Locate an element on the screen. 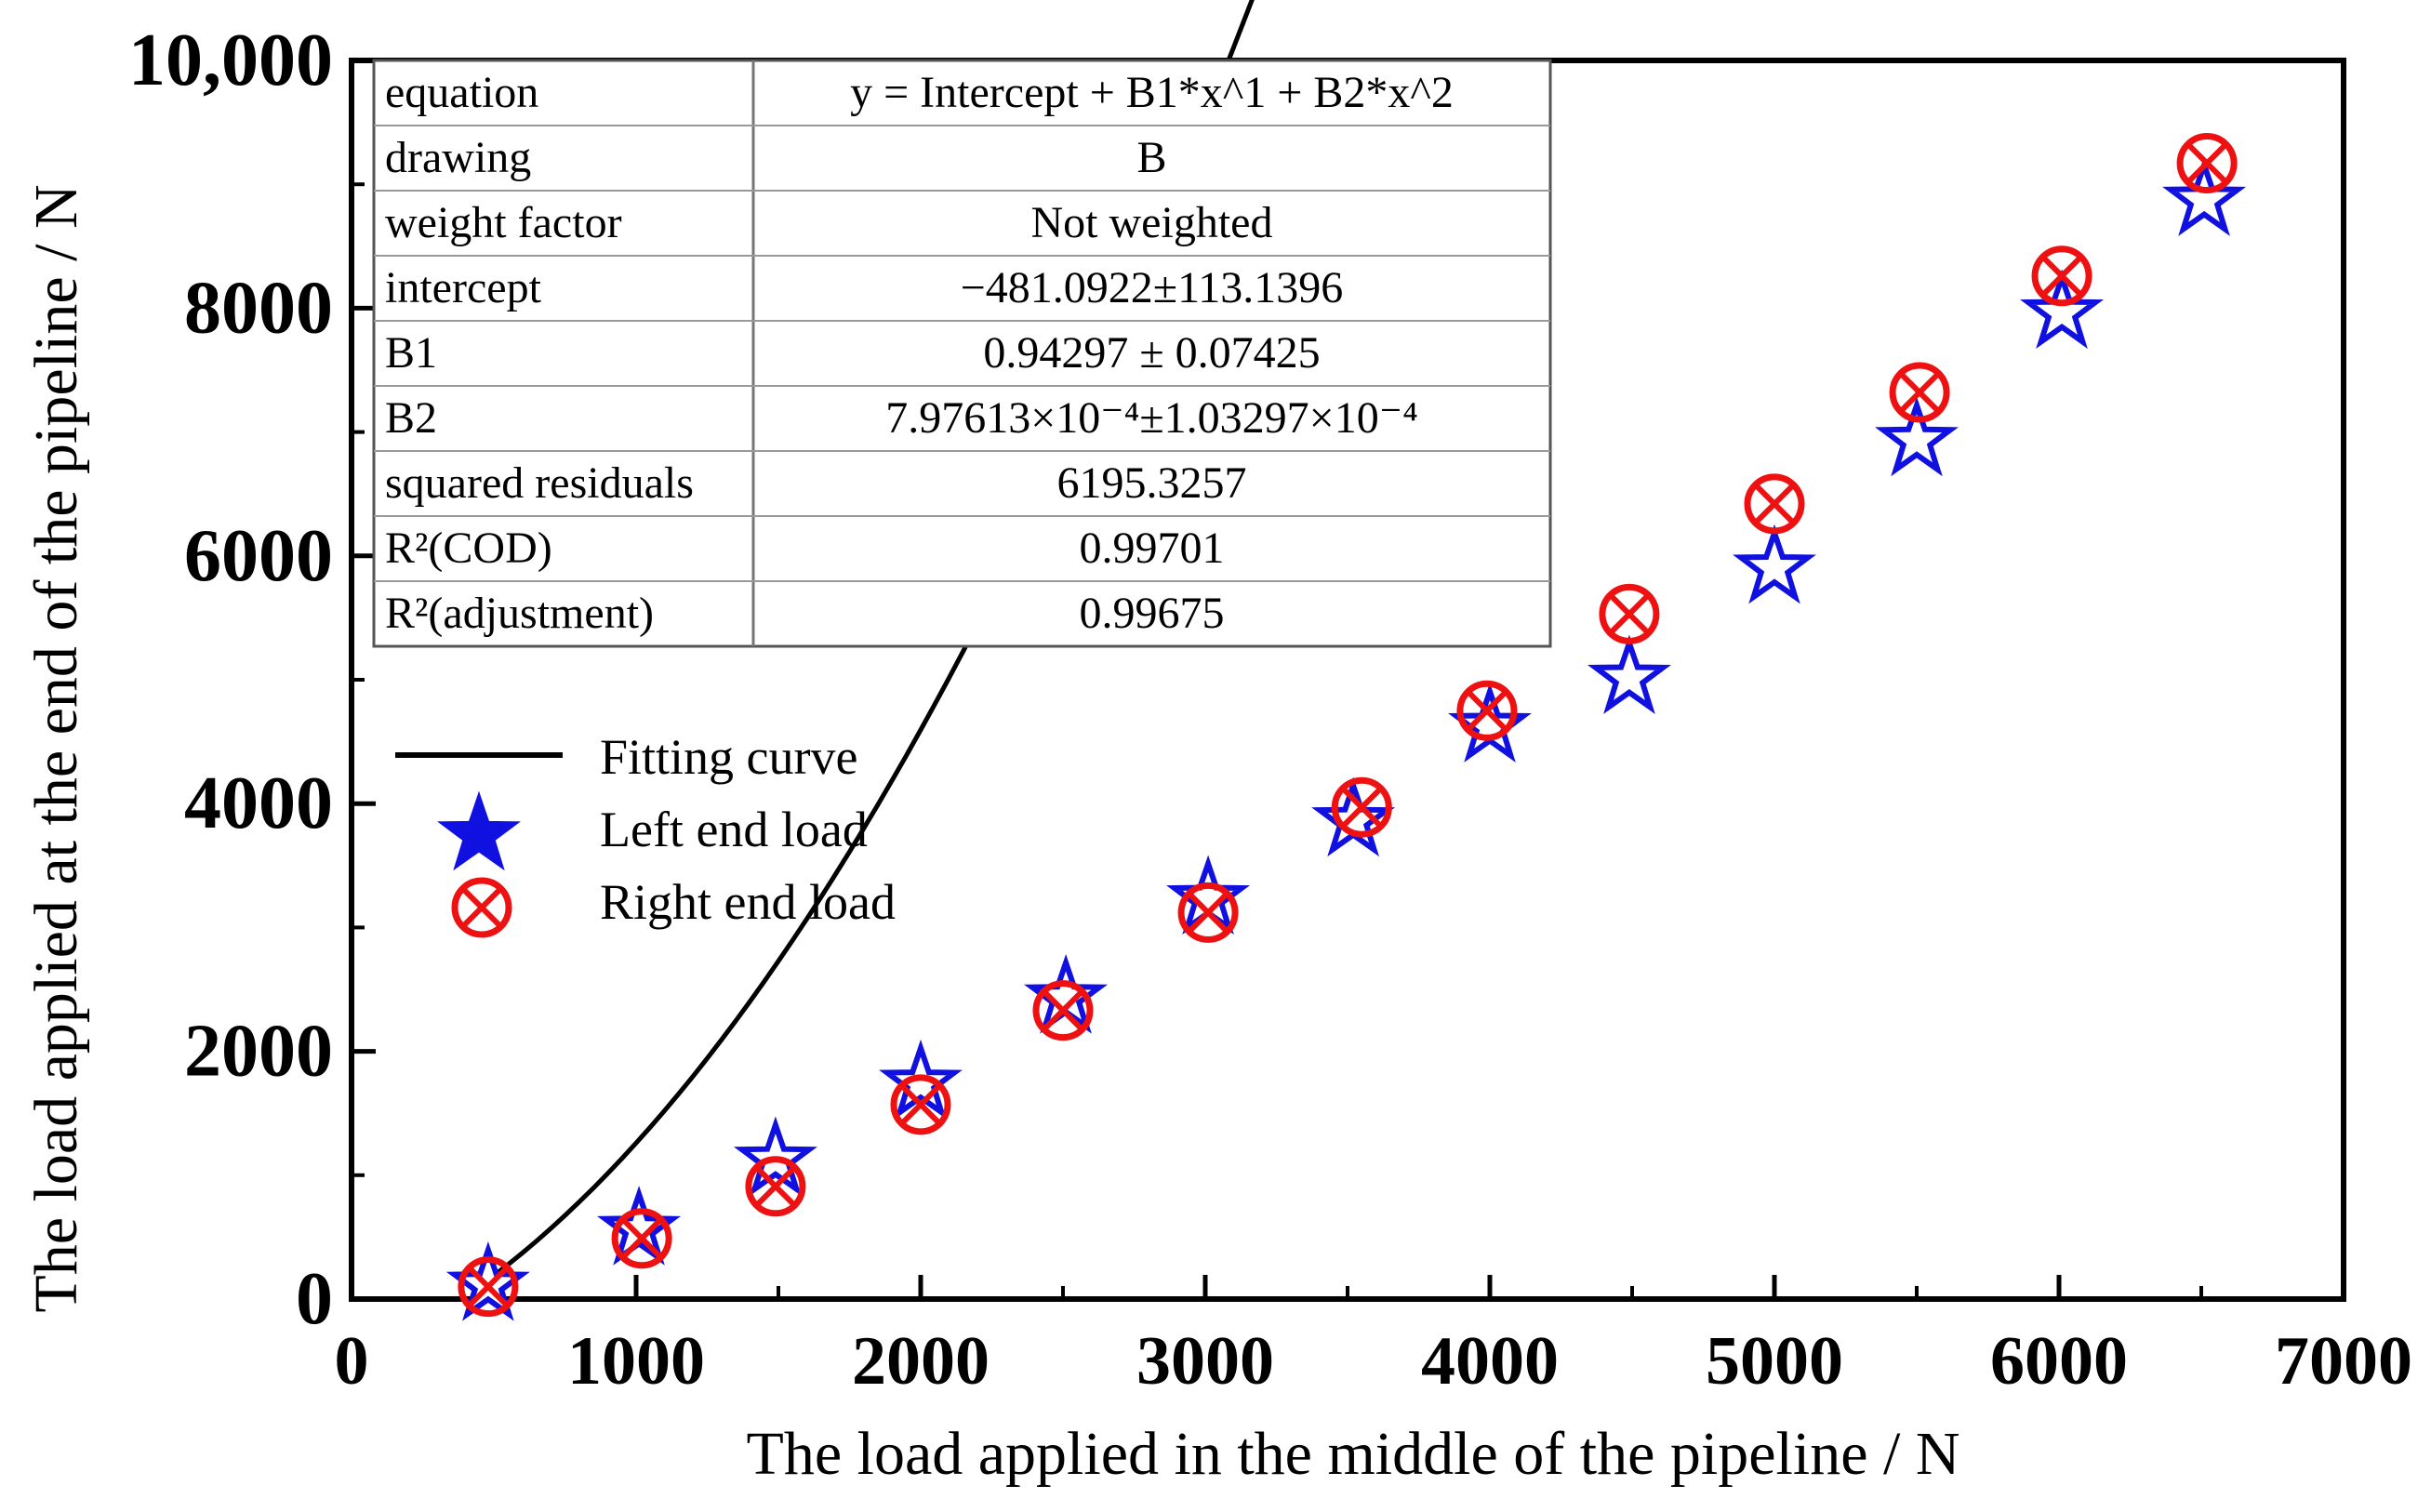 This screenshot has height=1512, width=2431. x-tick-label: 0 is located at coordinates (352, 1361).